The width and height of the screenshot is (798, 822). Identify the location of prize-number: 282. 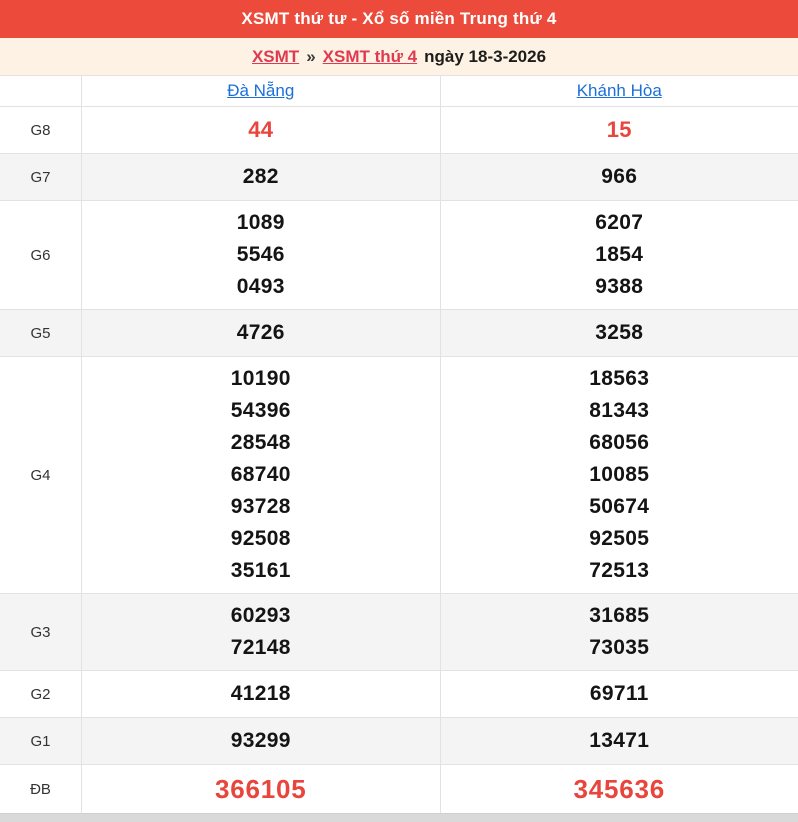
(261, 177).